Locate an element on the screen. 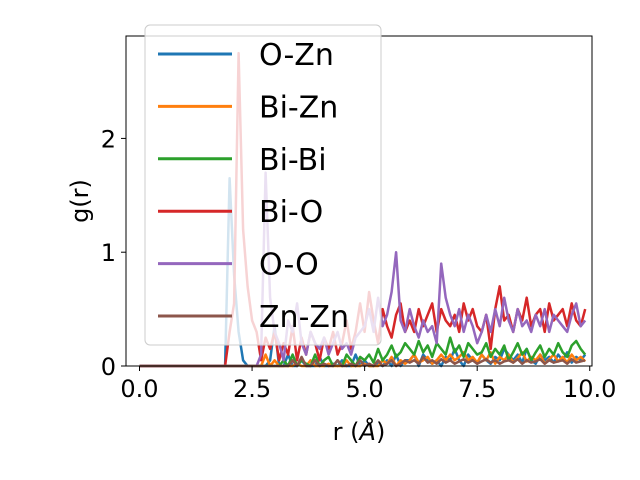  x-tick-label: 10.0 is located at coordinates (589, 389).